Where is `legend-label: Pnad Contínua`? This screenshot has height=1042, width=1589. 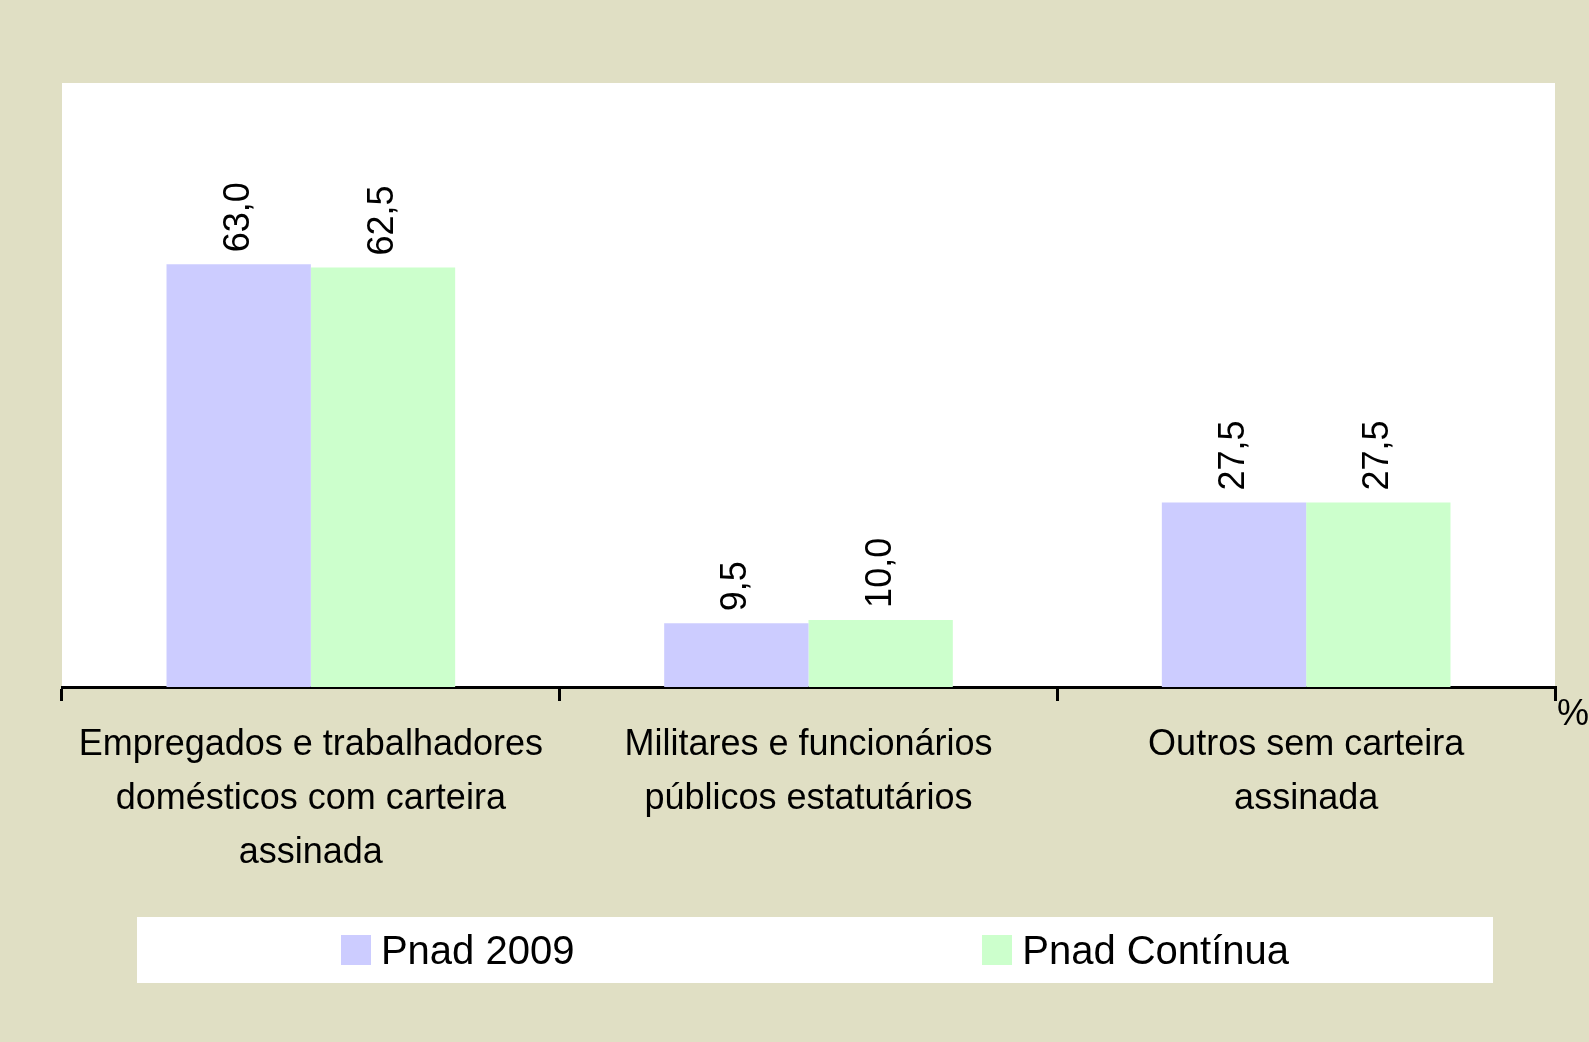
legend-label: Pnad Contínua is located at coordinates (1156, 950).